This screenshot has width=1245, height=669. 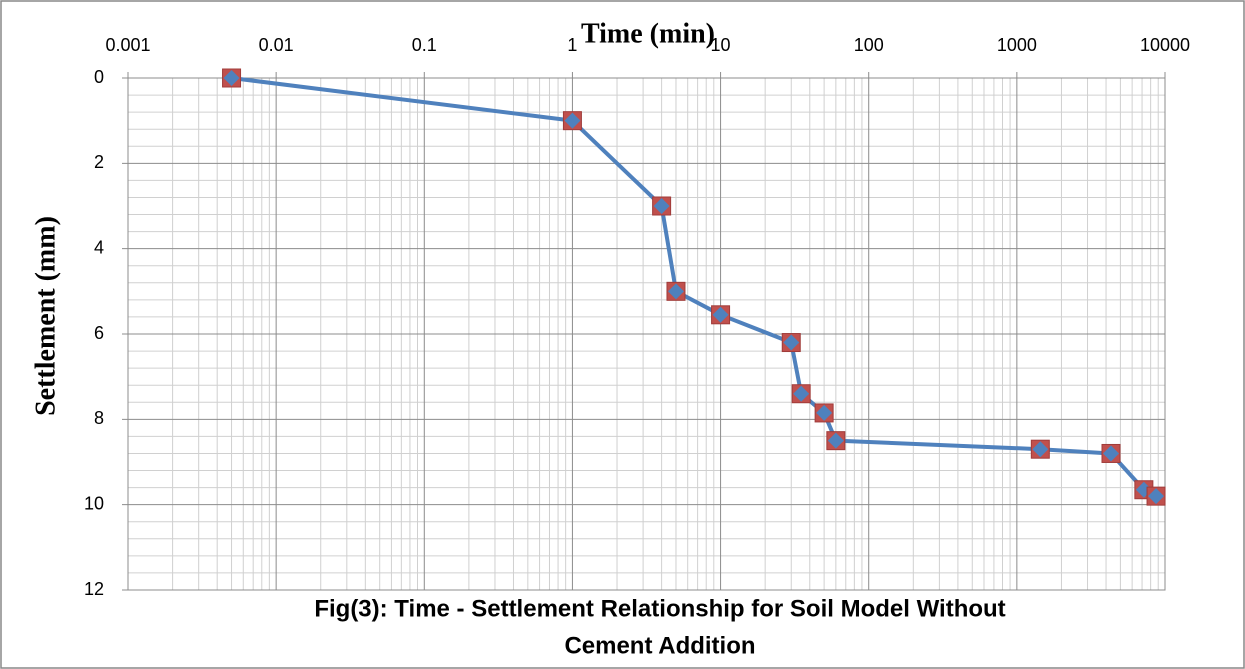 What do you see at coordinates (94, 503) in the screenshot?
I see `y-tick-label: 10` at bounding box center [94, 503].